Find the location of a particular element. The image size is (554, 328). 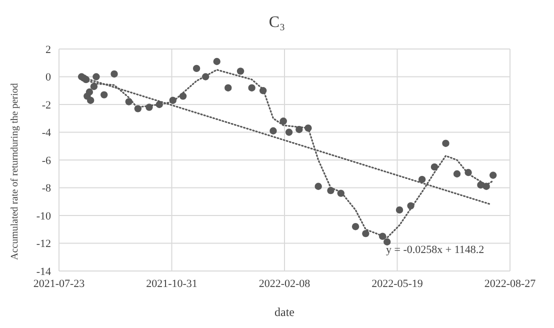

y-axis-title: Accumulated rate of returnduring the period is located at coordinates (15, 171).